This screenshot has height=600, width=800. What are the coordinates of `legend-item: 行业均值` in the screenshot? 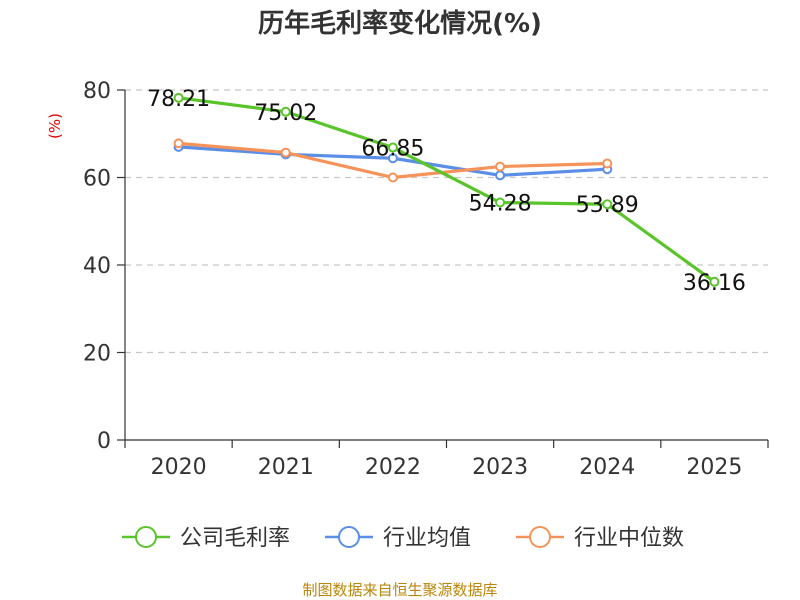 It's located at (398, 538).